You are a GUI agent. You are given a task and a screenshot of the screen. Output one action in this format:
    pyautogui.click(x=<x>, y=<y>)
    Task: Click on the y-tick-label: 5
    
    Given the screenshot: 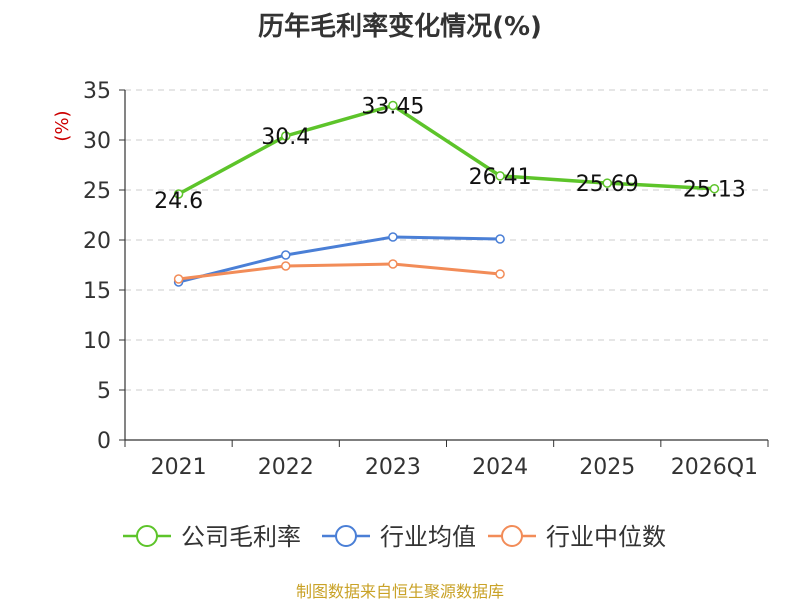 What is the action you would take?
    pyautogui.click(x=104, y=391)
    